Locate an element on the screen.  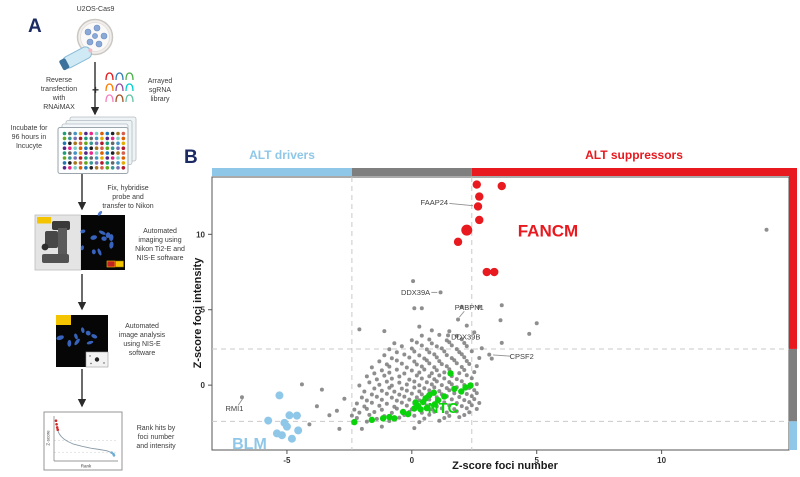
gene-annotation: FAAP24 is located at coordinates (435, 202).